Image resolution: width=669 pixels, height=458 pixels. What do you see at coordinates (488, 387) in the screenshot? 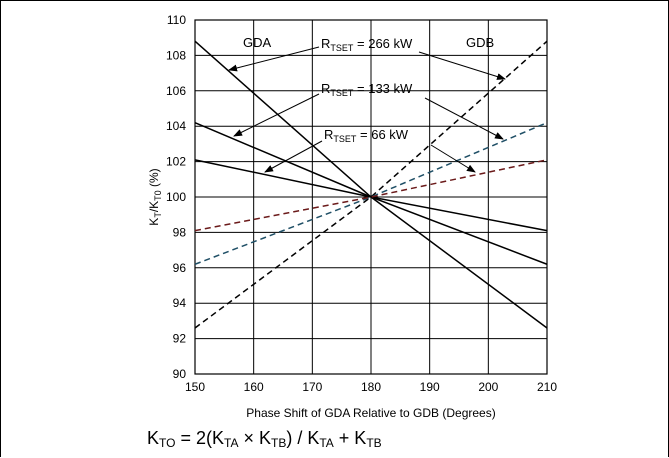
I see `x-tick-label: 200` at bounding box center [488, 387].